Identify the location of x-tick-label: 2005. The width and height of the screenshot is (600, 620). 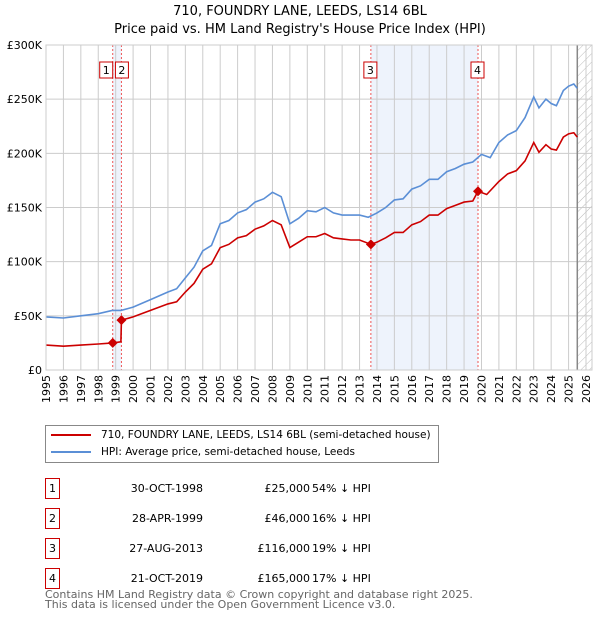
(220, 389).